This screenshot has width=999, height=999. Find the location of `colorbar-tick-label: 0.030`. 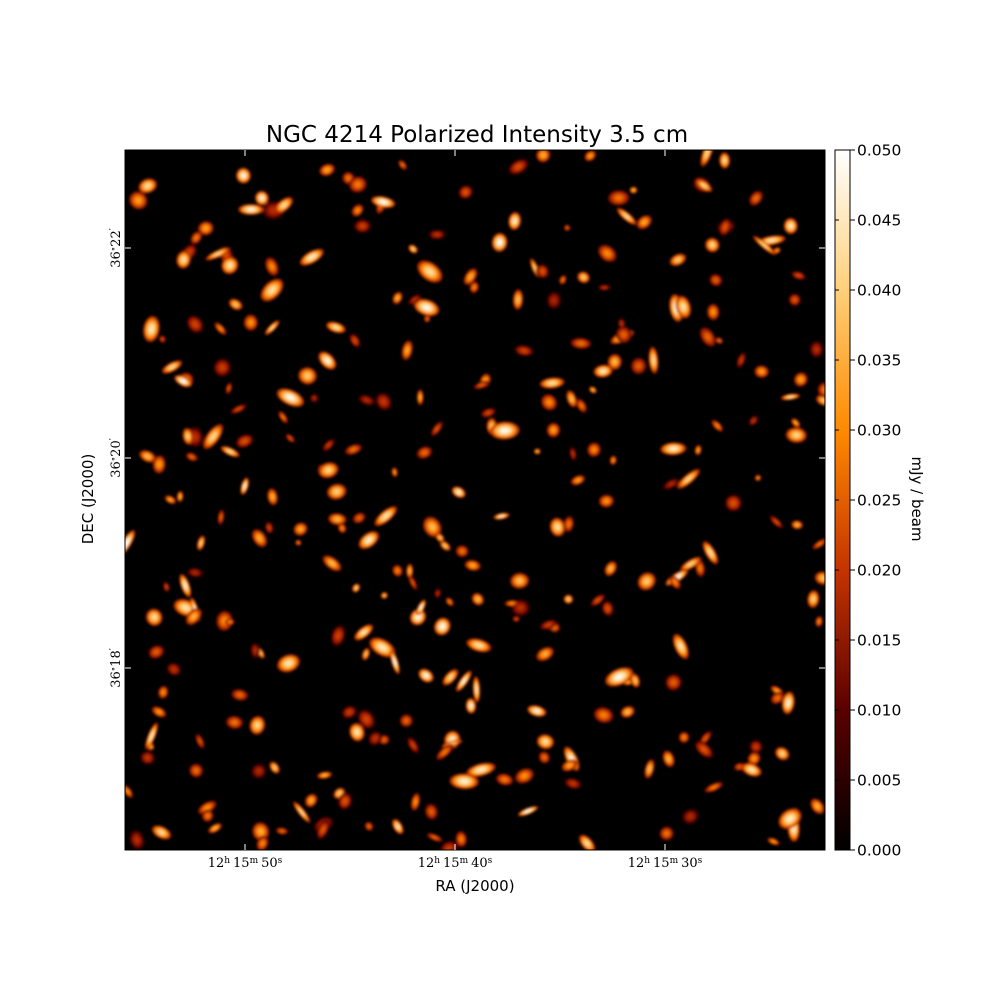

colorbar-tick-label: 0.030 is located at coordinates (879, 431).